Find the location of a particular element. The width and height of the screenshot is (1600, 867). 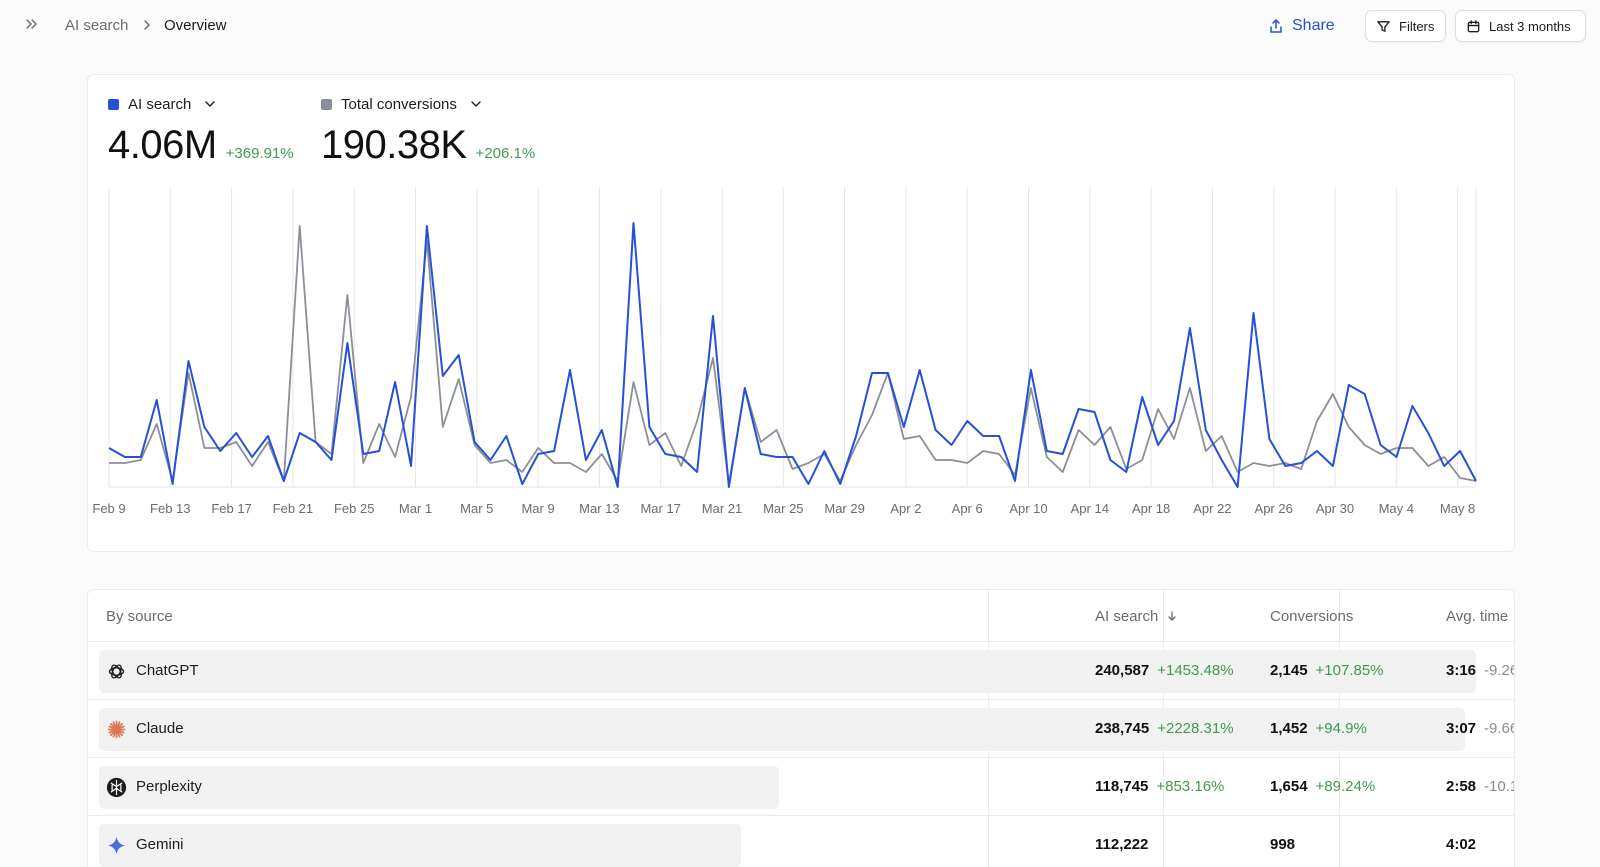

x-tick-label: Mar 5 is located at coordinates (476, 508).